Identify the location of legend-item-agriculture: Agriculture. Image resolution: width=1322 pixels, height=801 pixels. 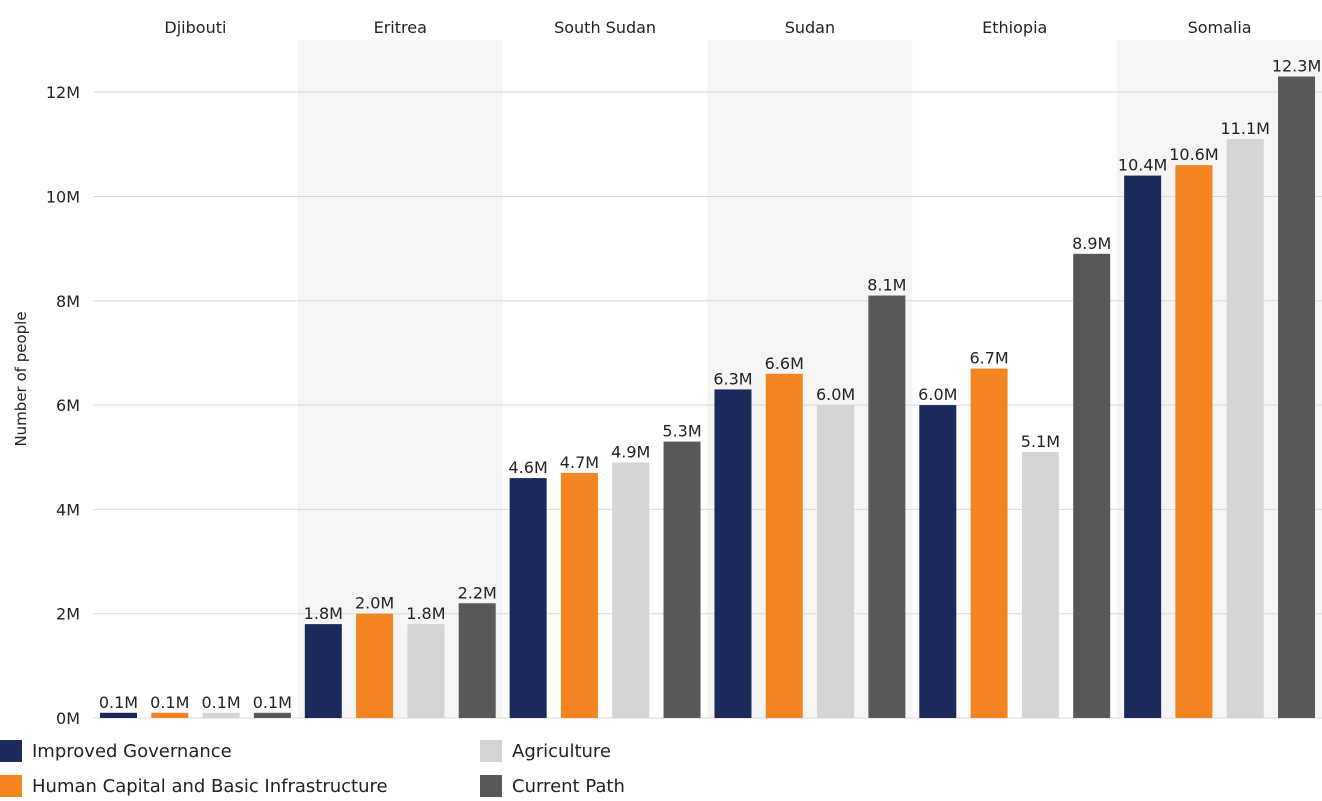
(545, 751).